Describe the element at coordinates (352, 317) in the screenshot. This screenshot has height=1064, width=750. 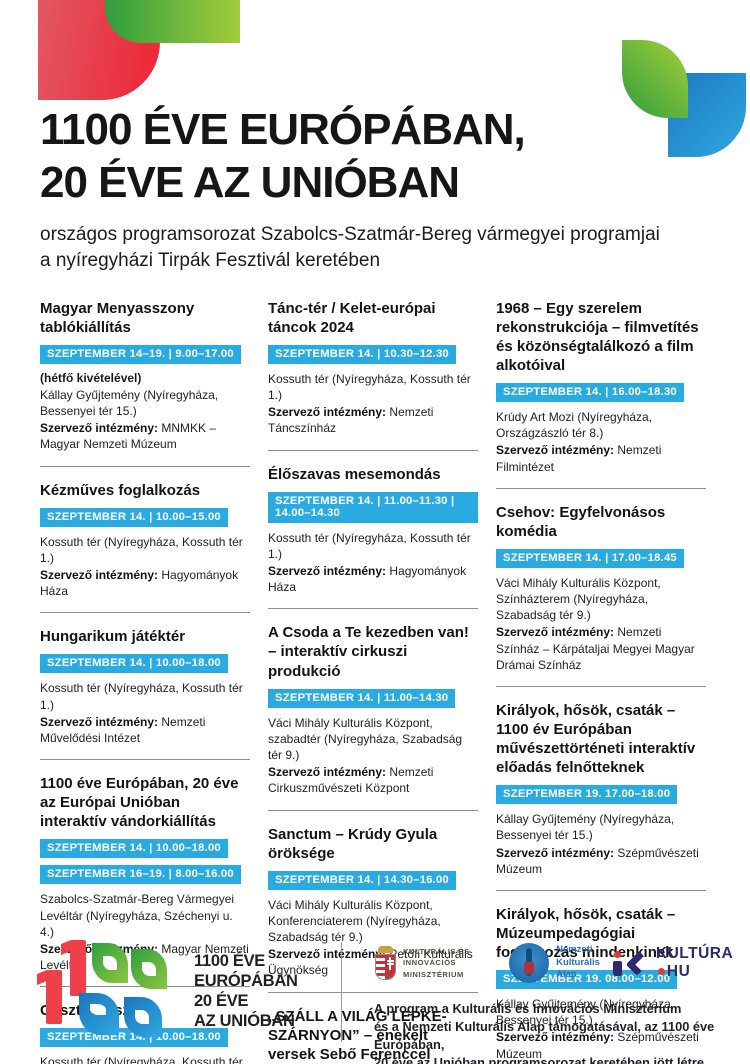
I see `event-title: Tánc-tér / Kelet-európai táncok 2024` at that location.